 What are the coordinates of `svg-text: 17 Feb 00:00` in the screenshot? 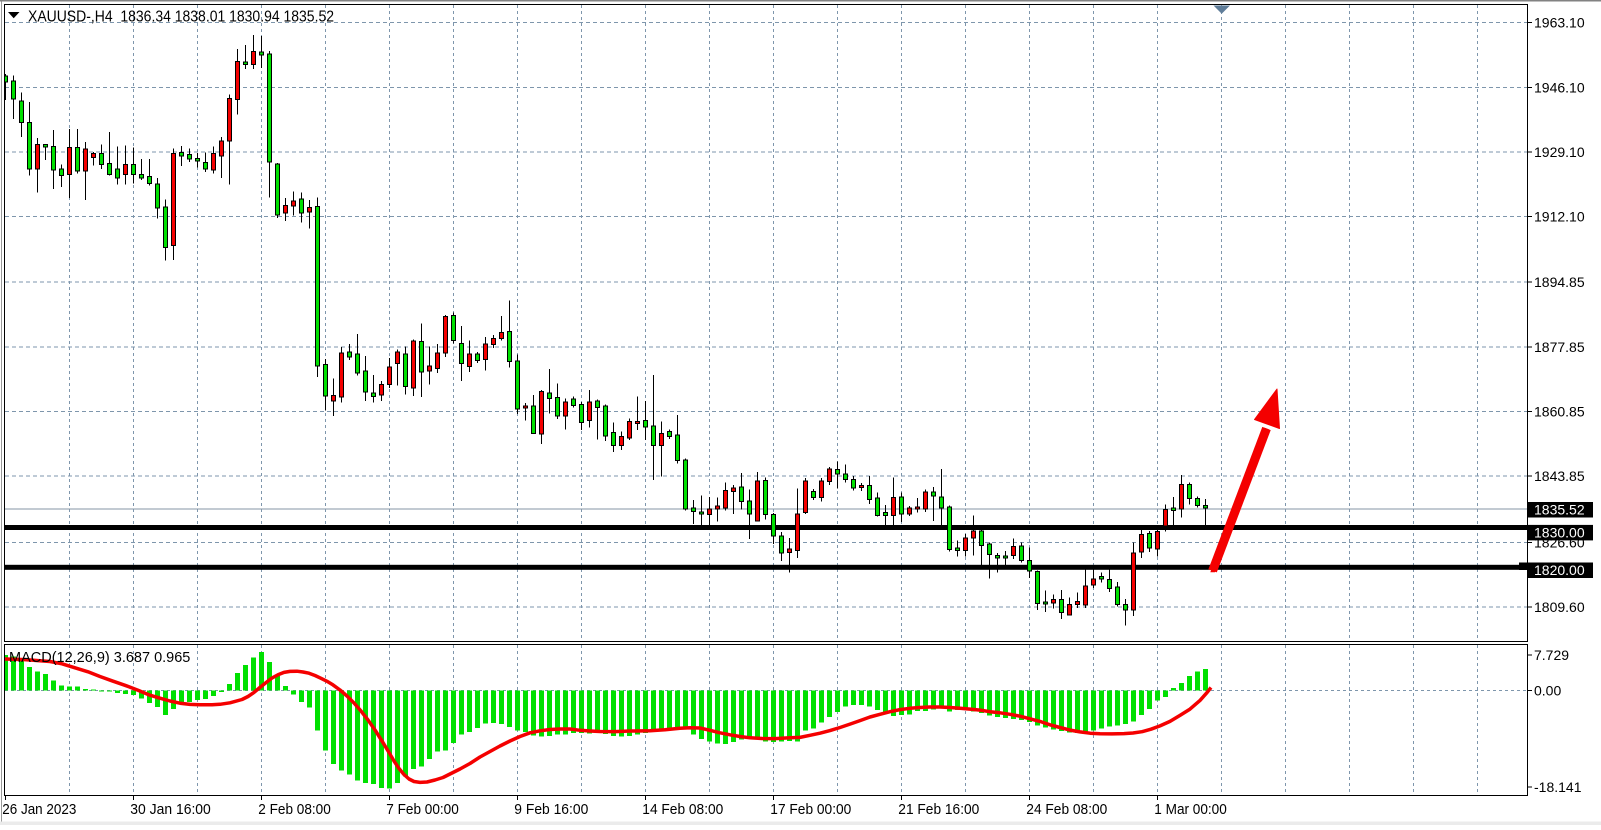 It's located at (810, 809).